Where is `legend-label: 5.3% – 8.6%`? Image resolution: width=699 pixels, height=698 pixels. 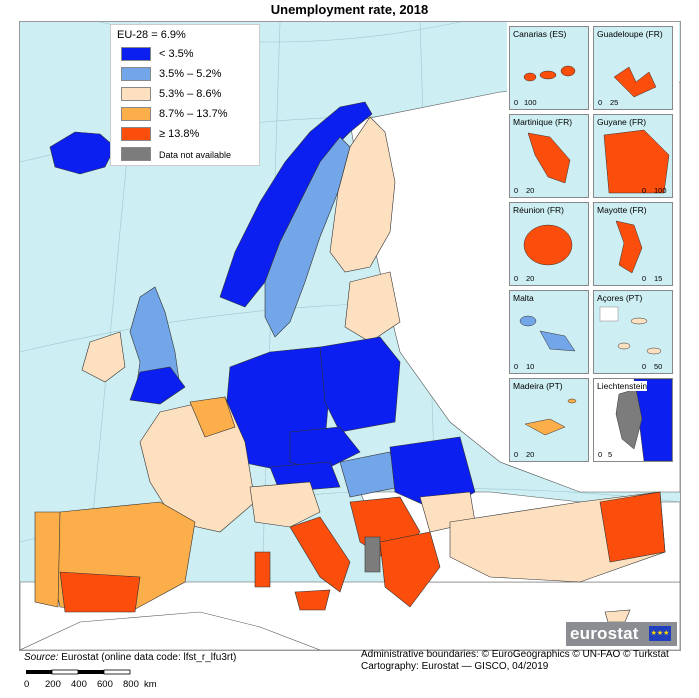 legend-label: 5.3% – 8.6% is located at coordinates (190, 94).